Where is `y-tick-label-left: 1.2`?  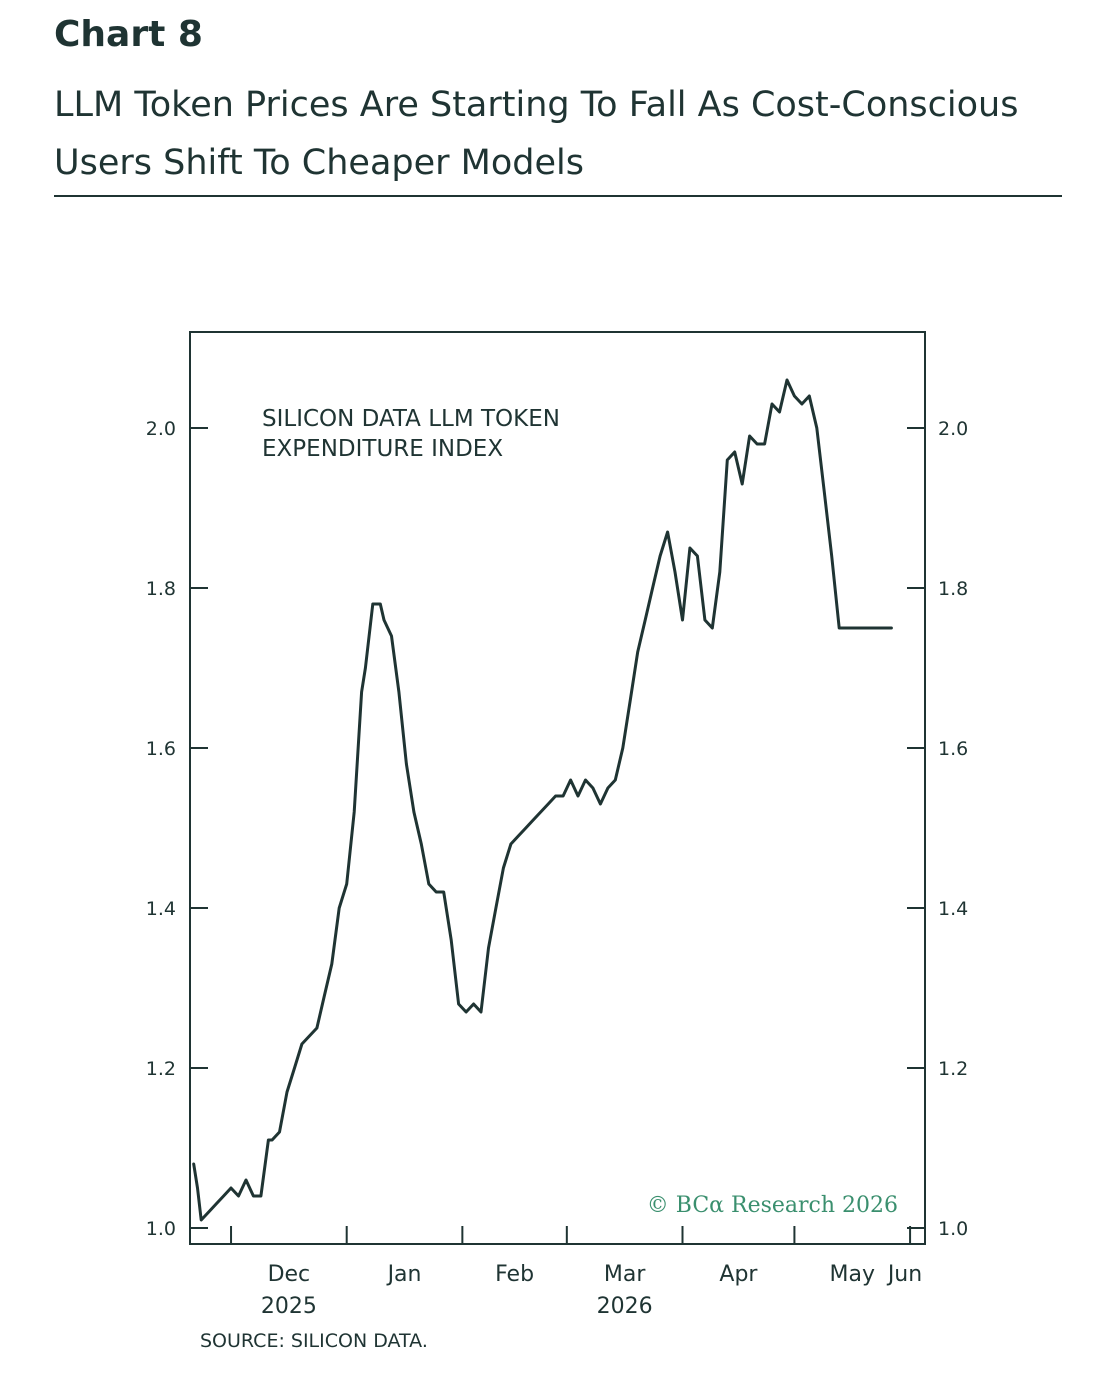
y-tick-label-left: 1.2 is located at coordinates (161, 1069).